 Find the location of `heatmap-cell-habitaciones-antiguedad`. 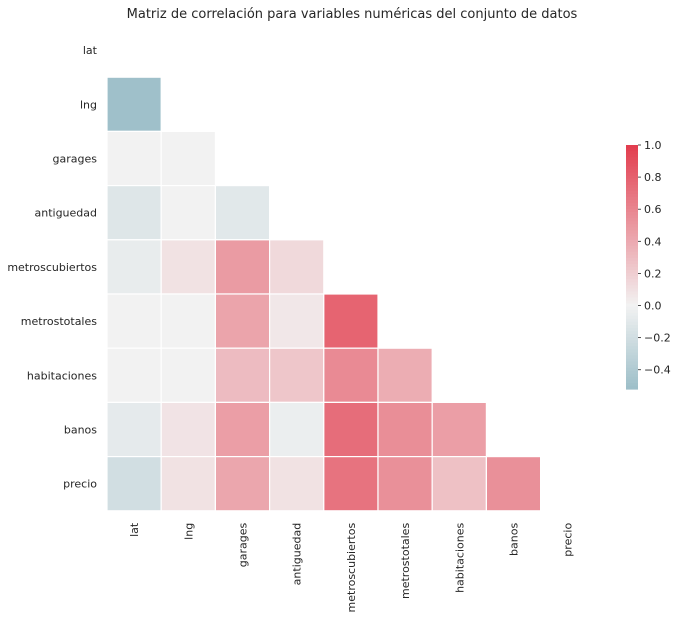

heatmap-cell-habitaciones-antiguedad is located at coordinates (297, 375).